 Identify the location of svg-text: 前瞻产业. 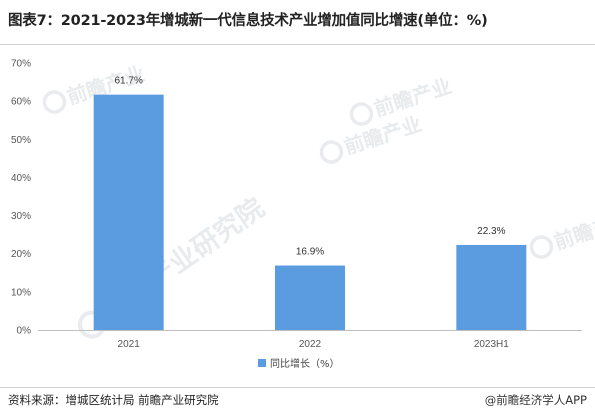
(573, 231).